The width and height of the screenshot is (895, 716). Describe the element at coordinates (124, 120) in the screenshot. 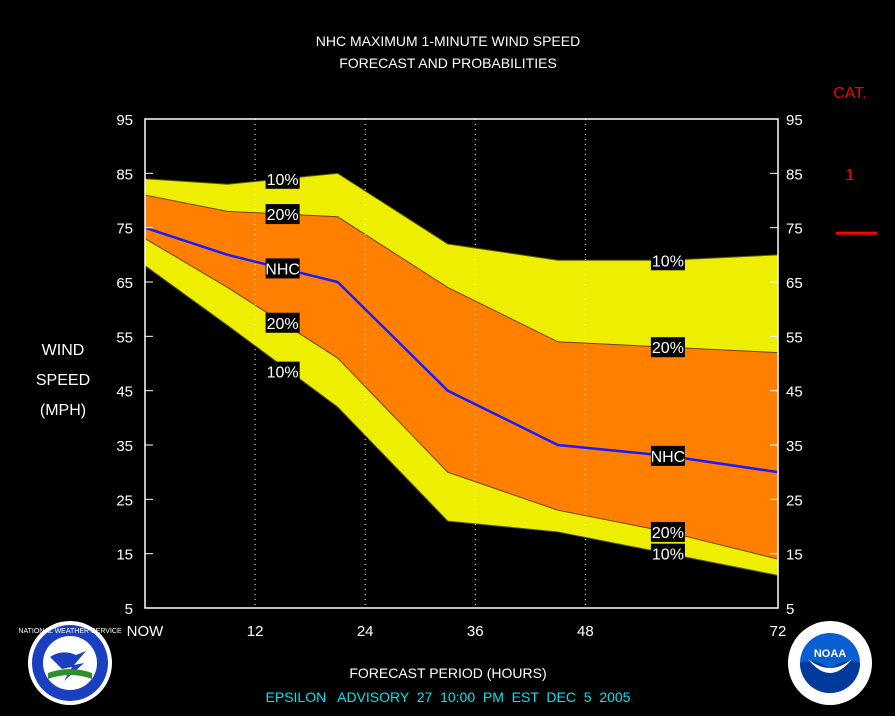

I see `y-tick-label-left: 95` at that location.